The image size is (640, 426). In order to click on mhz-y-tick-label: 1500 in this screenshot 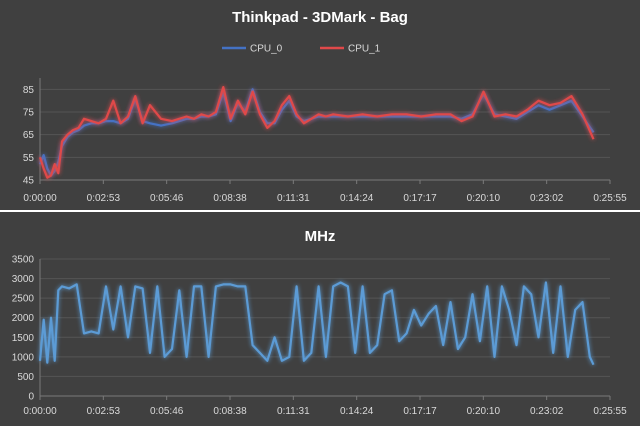, I will do `click(23, 338)`.